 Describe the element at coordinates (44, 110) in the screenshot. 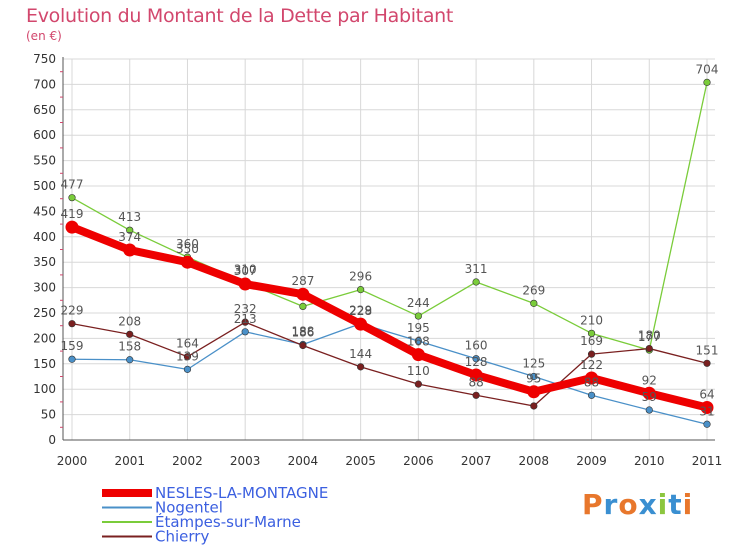

I see `y-tick-label: 650` at that location.